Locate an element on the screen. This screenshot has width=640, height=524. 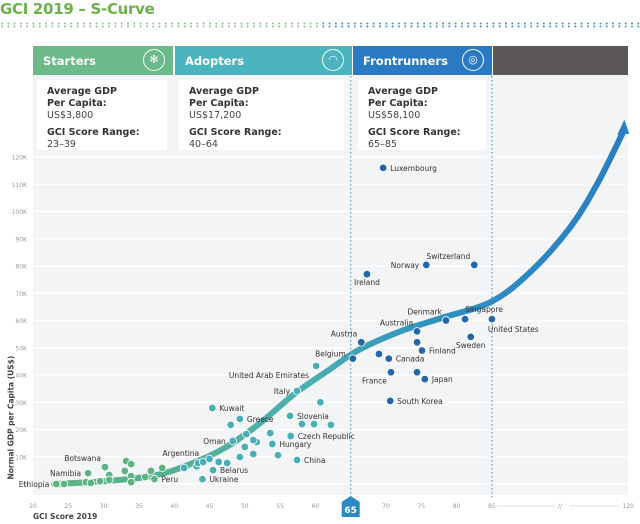
point-label: Switzerland is located at coordinates (449, 256).